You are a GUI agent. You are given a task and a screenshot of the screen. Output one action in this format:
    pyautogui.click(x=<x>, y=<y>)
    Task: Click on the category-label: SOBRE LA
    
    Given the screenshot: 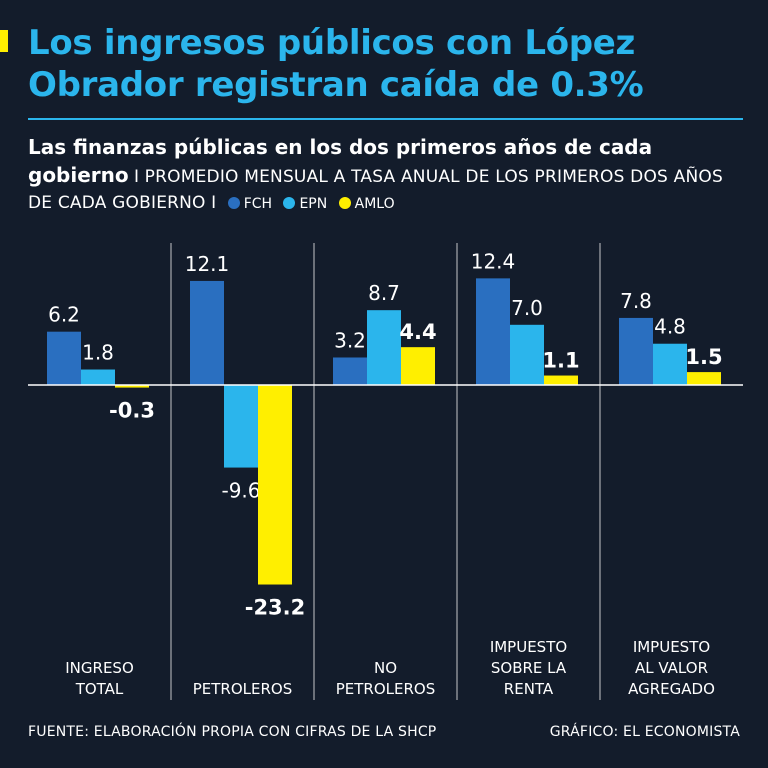 What is the action you would take?
    pyautogui.click(x=529, y=668)
    